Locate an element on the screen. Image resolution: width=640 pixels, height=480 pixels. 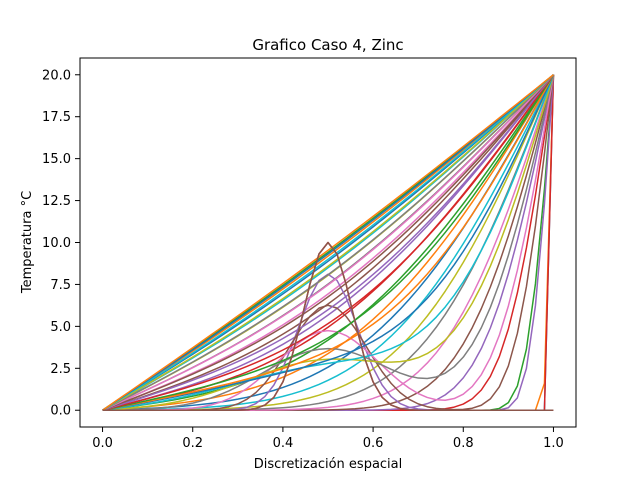
x-axis-label: Discretización espacial is located at coordinates (328, 464).